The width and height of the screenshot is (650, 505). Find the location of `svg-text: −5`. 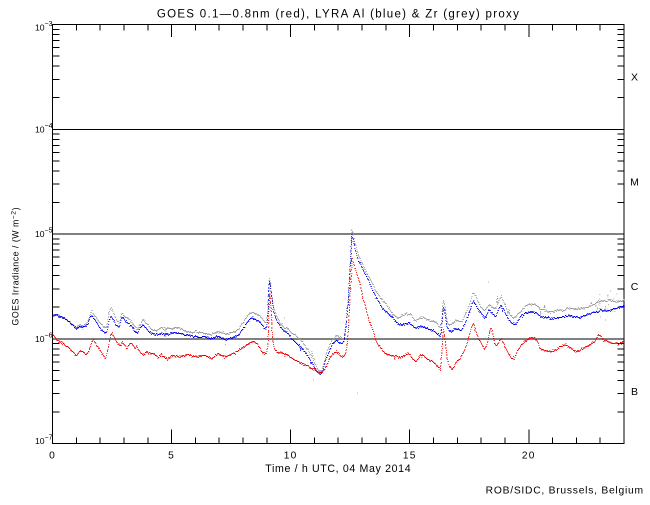

svg-text: −5 is located at coordinates (49, 231).